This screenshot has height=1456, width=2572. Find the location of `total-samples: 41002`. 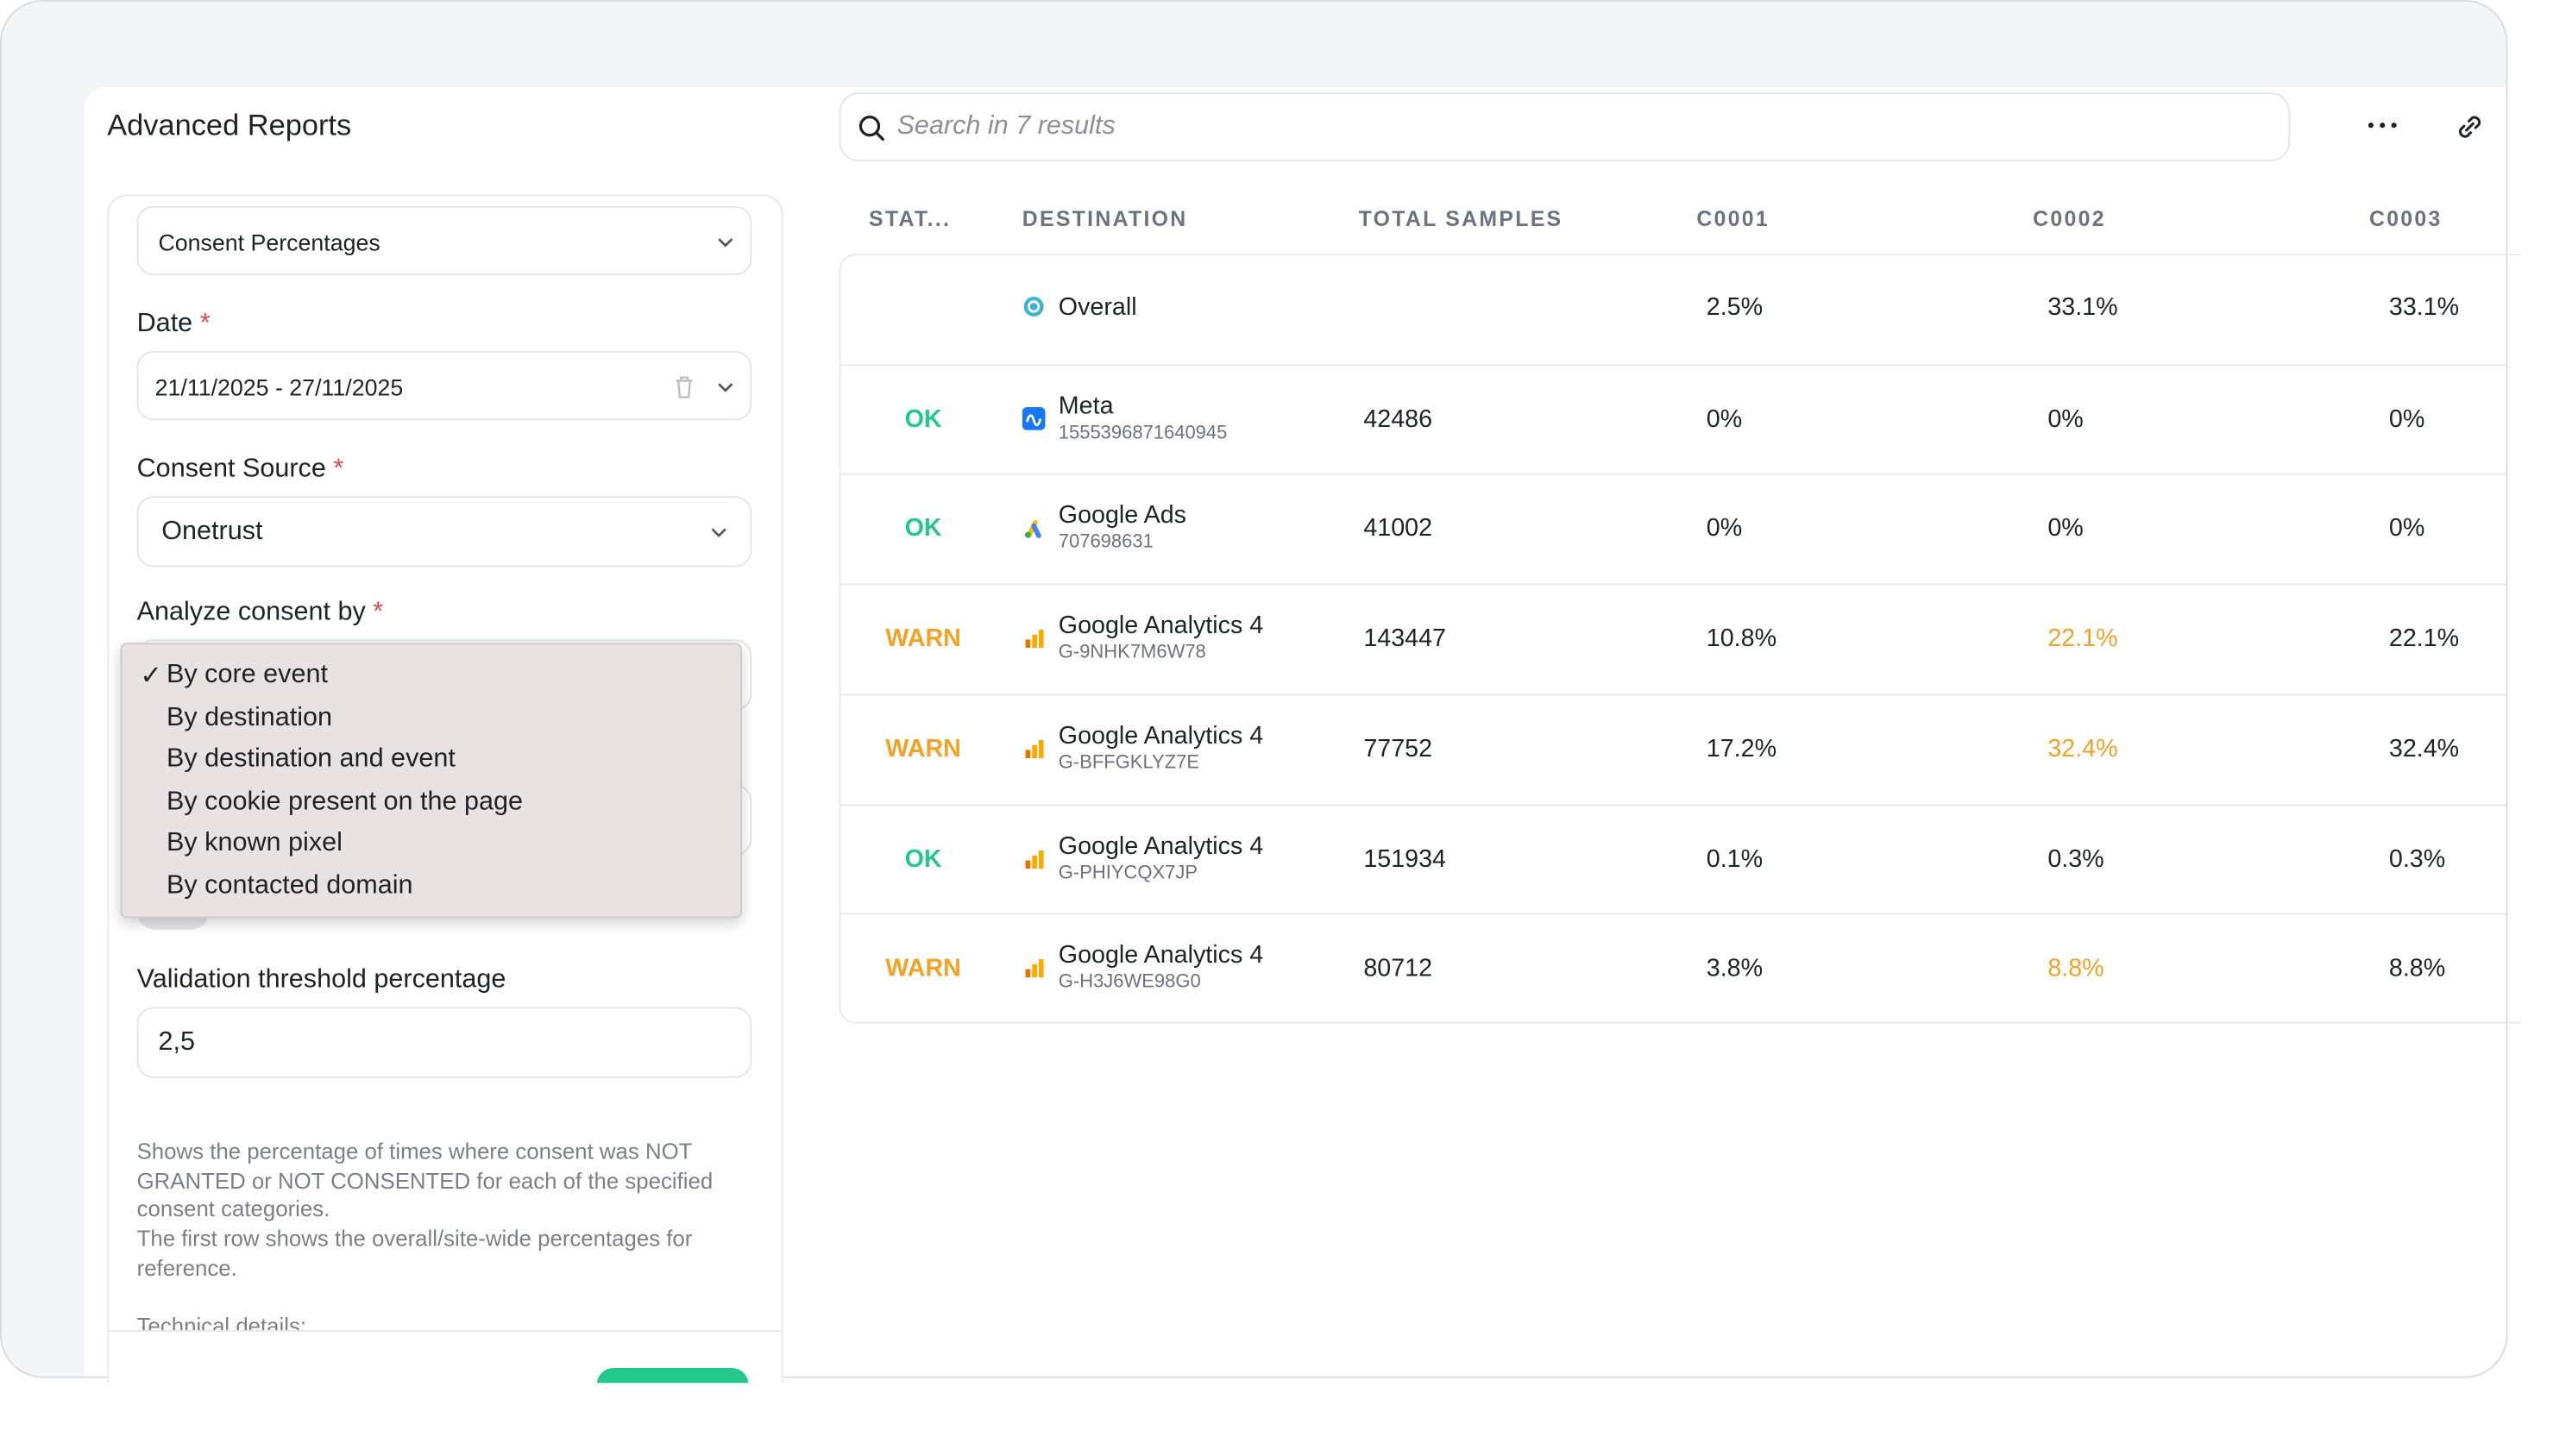

total-samples: 41002 is located at coordinates (1398, 529).